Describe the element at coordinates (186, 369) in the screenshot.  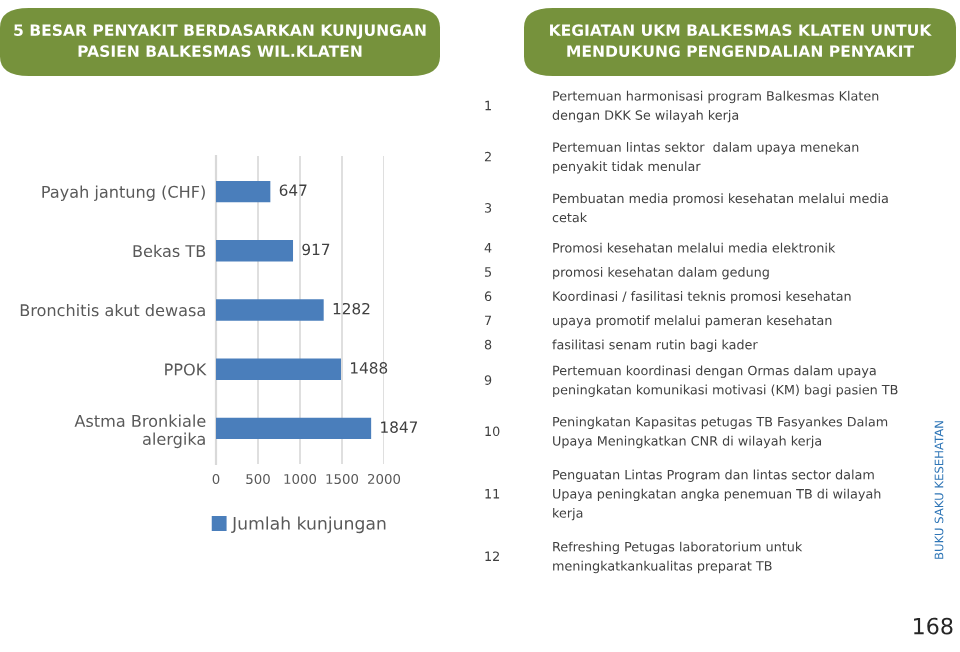
I see `y-tick-label: PPOK` at that location.